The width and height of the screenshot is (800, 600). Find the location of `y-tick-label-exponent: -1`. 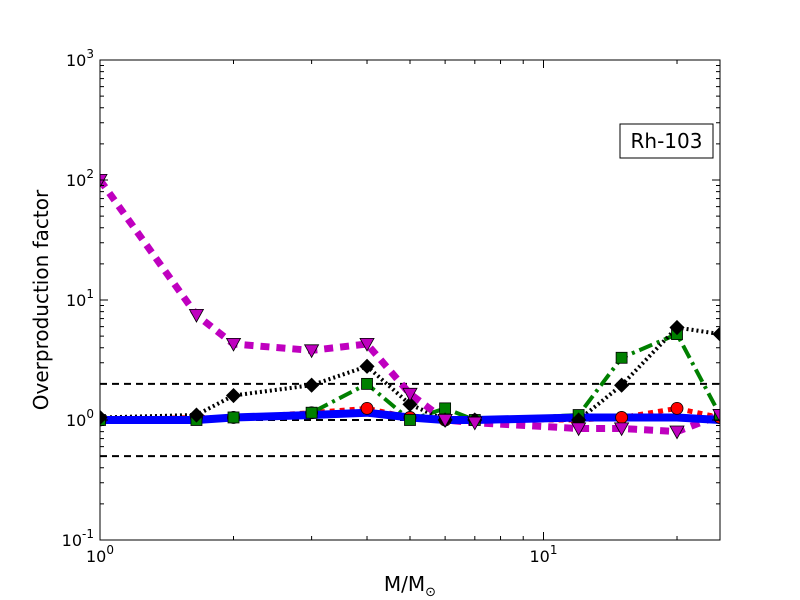

y-tick-label-exponent: -1 is located at coordinates (88, 534).